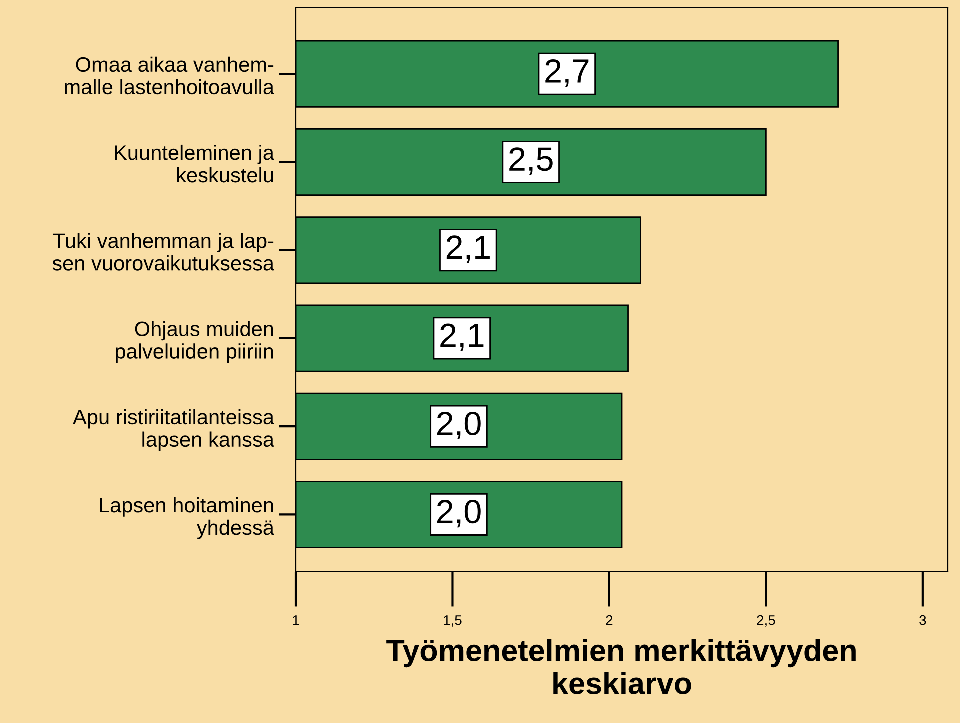 The image size is (960, 723). Describe the element at coordinates (194, 163) in the screenshot. I see `y-tick-label: Kuunteleminen ja keskustelu` at that location.